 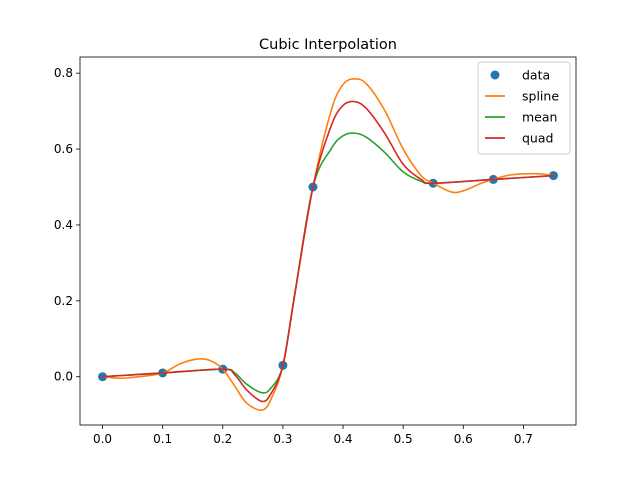 I want to click on y-tick-label: 0.8, so click(x=63, y=73).